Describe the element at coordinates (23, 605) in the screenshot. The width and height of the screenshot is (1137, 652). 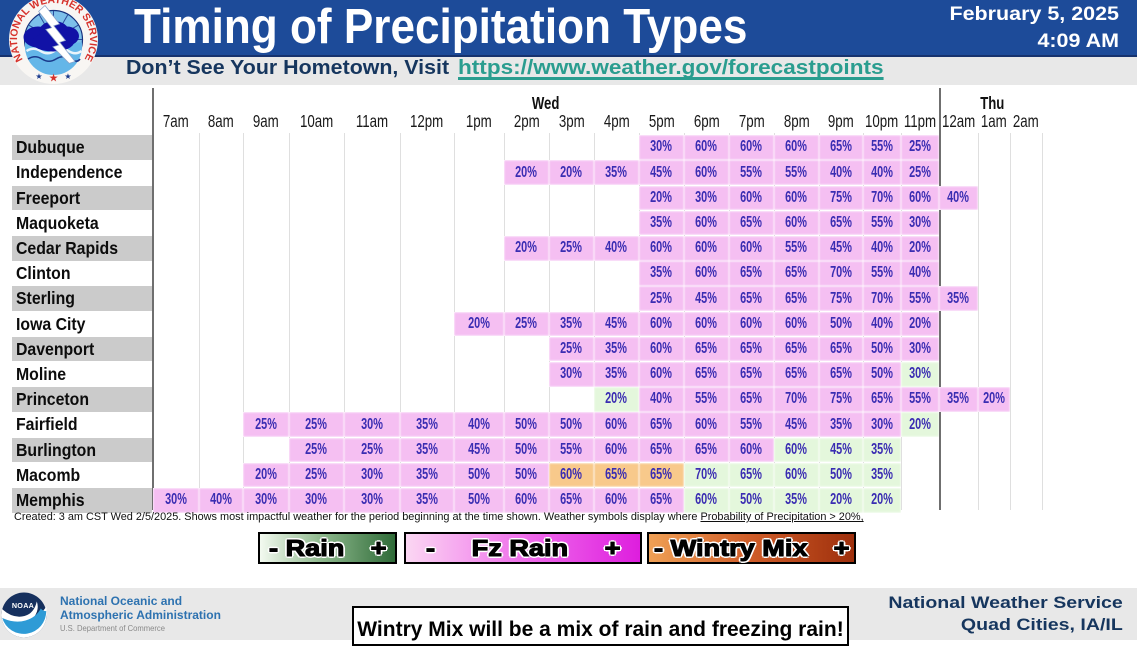
I see `svg-text: NOAA` at that location.